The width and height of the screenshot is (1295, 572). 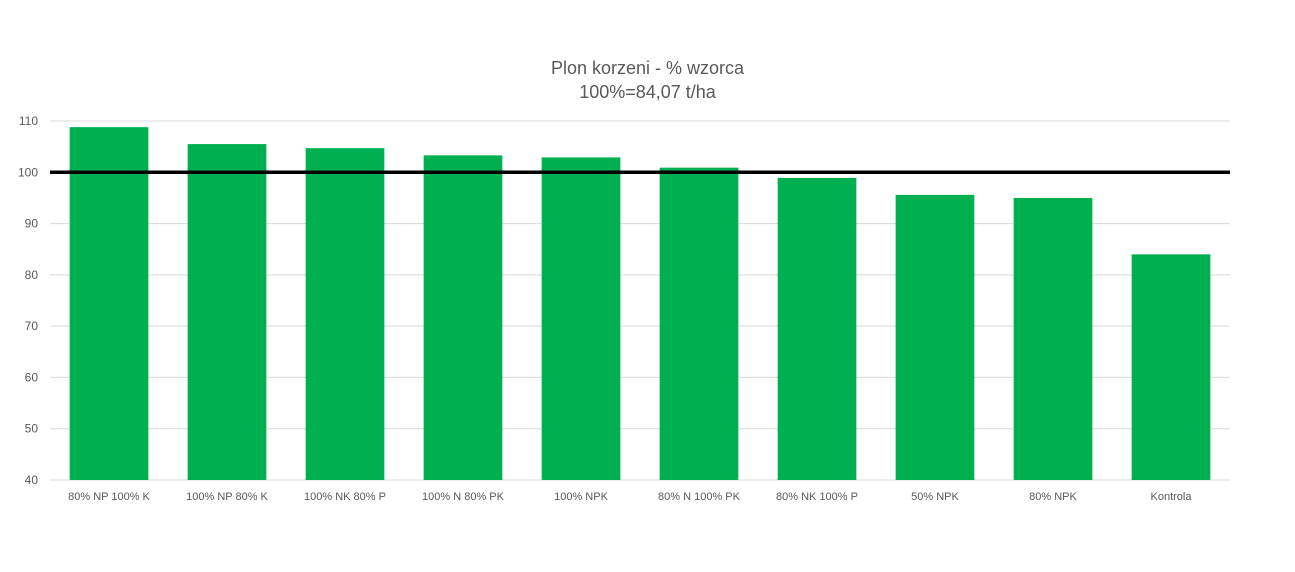 What do you see at coordinates (647, 68) in the screenshot?
I see `chart-title: Plon korzeni - % wzorca` at bounding box center [647, 68].